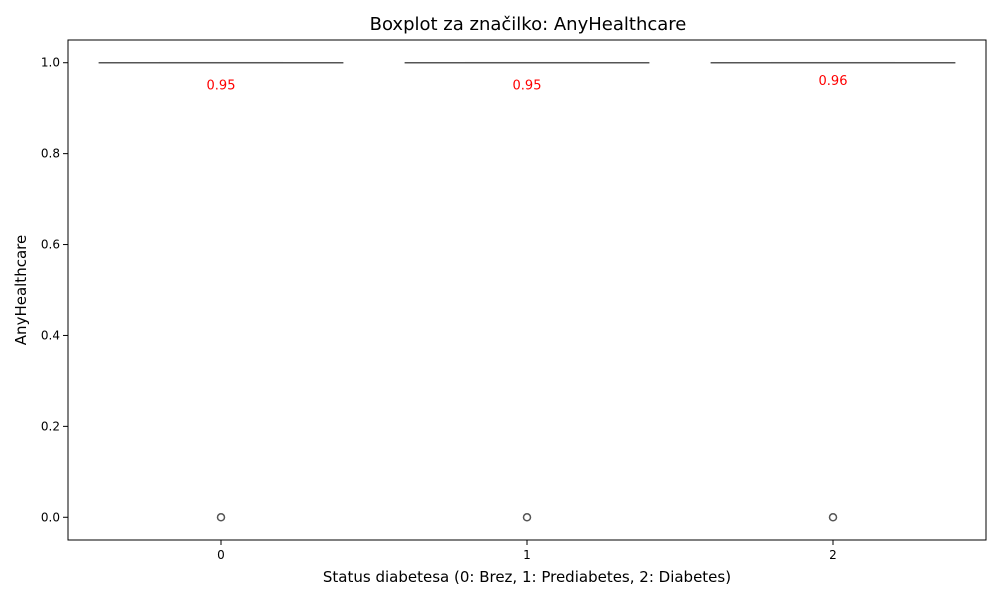 The height and width of the screenshot is (600, 1000). What do you see at coordinates (50, 154) in the screenshot?
I see `y-tick-label-4: 0.8` at bounding box center [50, 154].